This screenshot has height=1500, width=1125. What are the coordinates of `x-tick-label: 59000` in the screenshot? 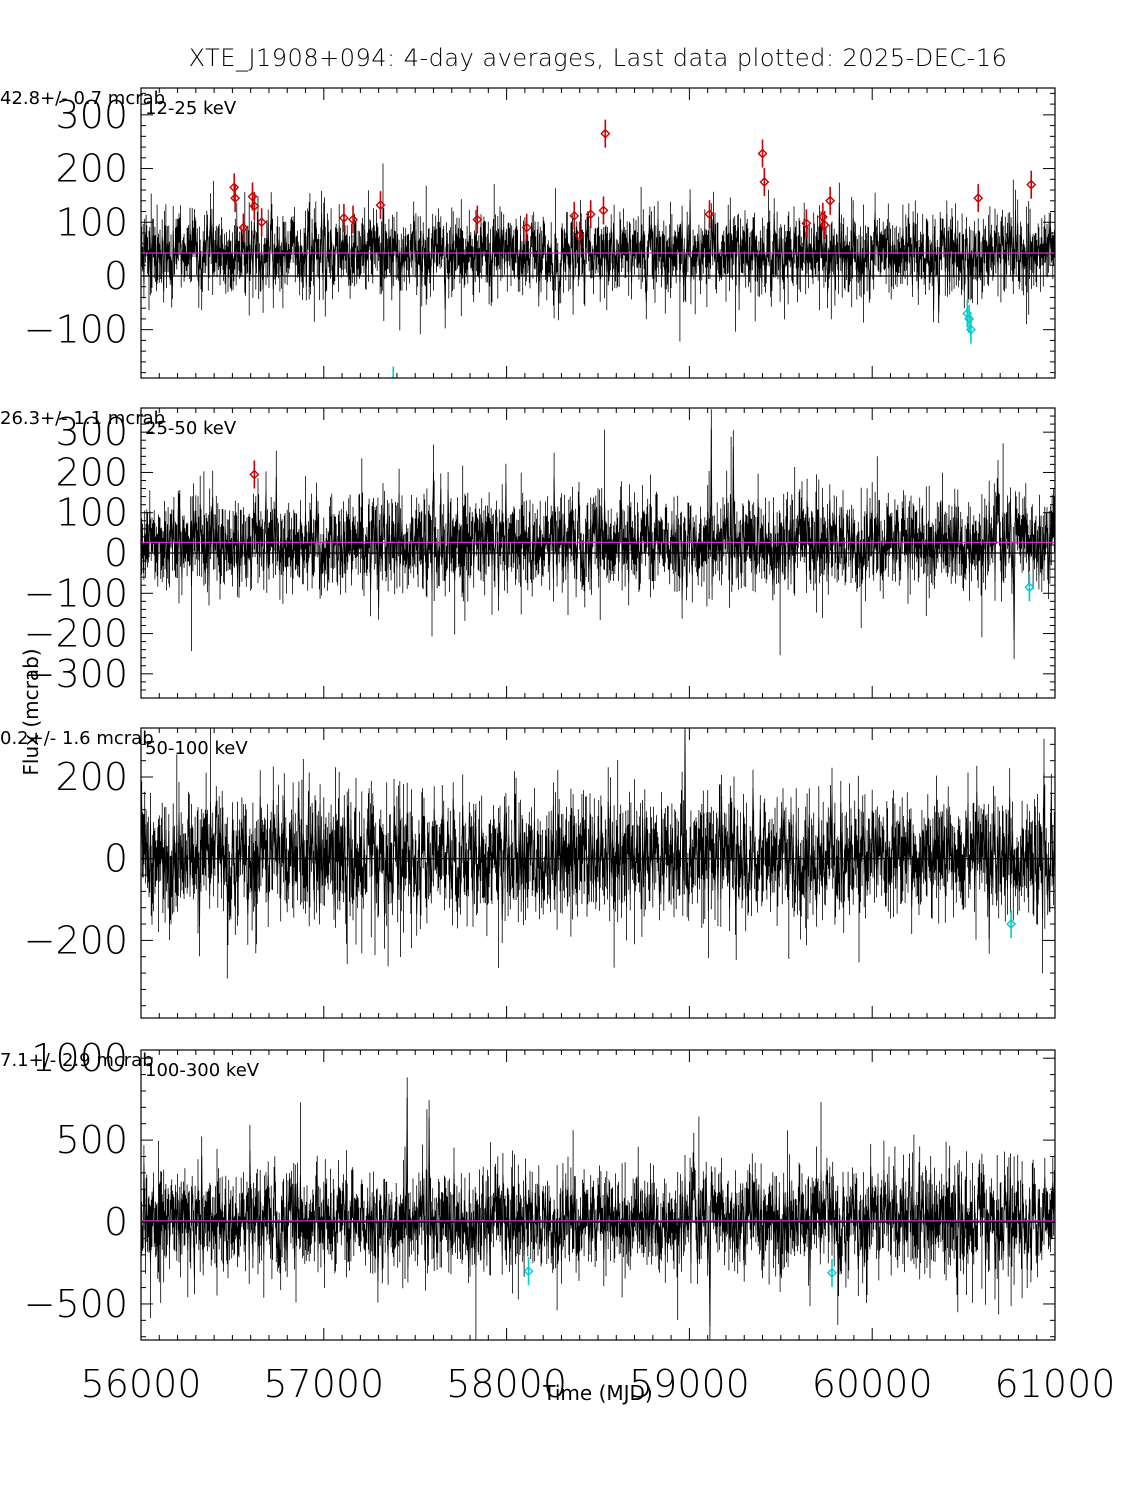 It's located at (689, 1384).